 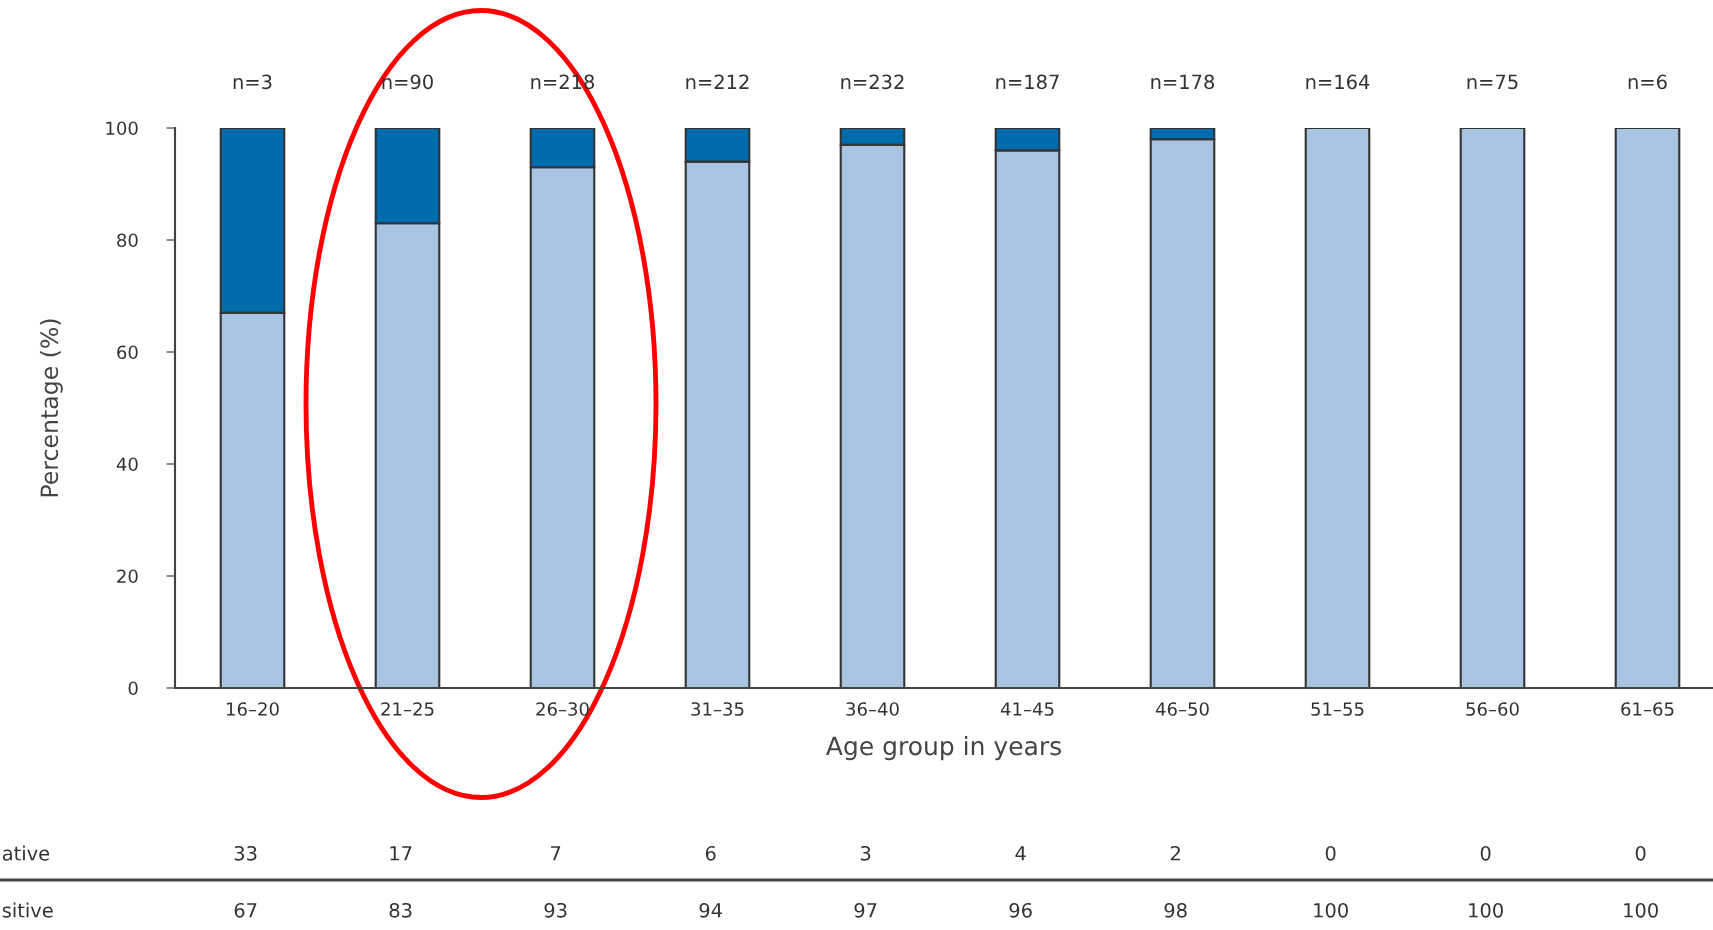 I want to click on text: sitive, so click(x=27, y=910).